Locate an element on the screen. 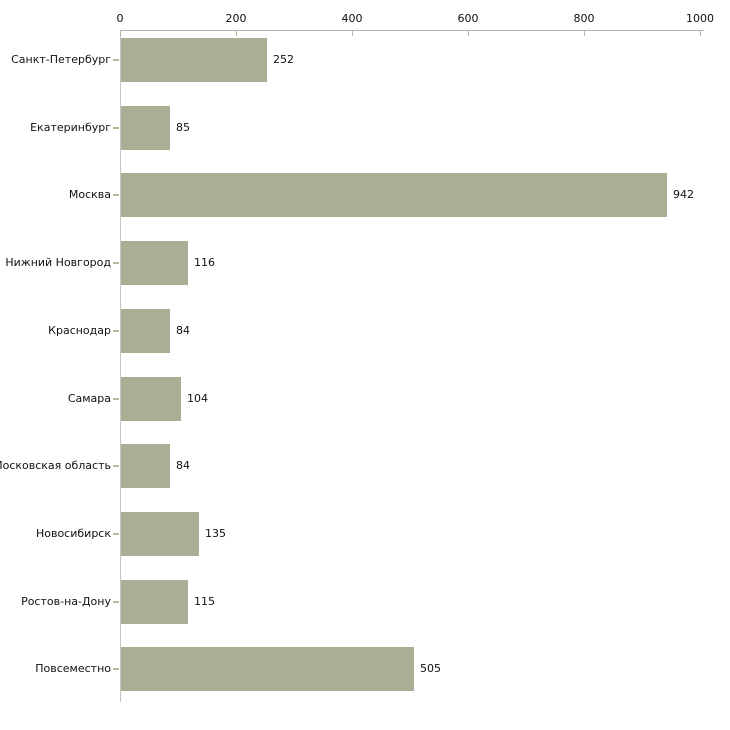 The height and width of the screenshot is (730, 730). x-axis-tick-label: 200 is located at coordinates (236, 18).